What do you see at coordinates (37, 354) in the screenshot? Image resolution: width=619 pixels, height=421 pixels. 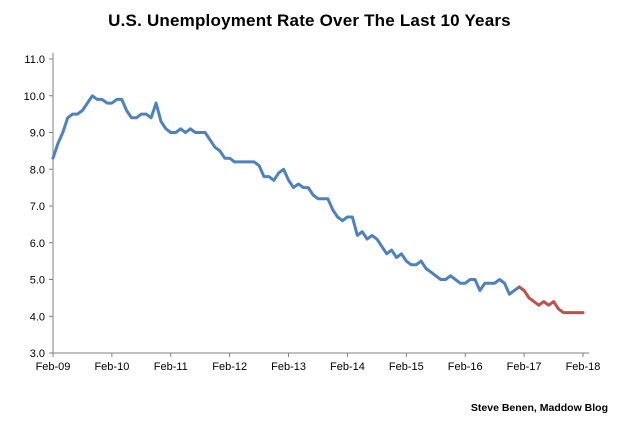 I see `y-tick-label: 3.0` at bounding box center [37, 354].